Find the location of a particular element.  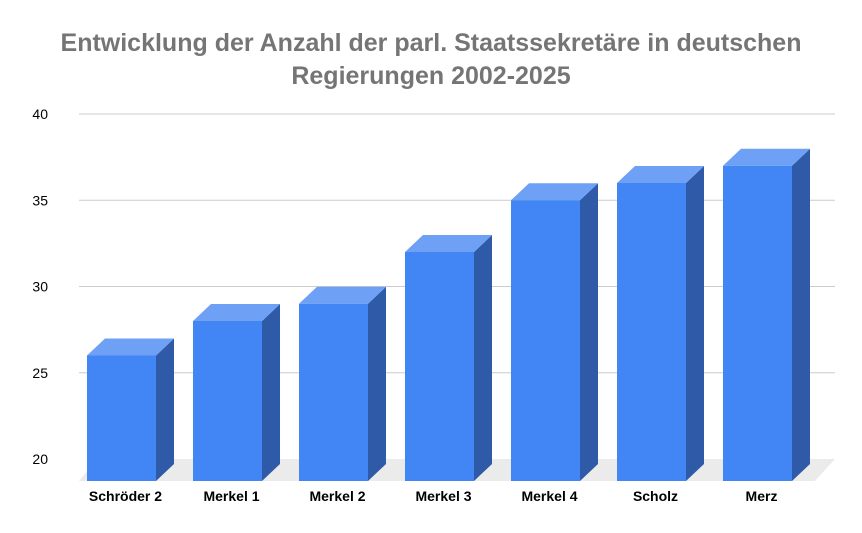

y-axis-ticks: 20 25 30 35 40 is located at coordinates (40, 286).